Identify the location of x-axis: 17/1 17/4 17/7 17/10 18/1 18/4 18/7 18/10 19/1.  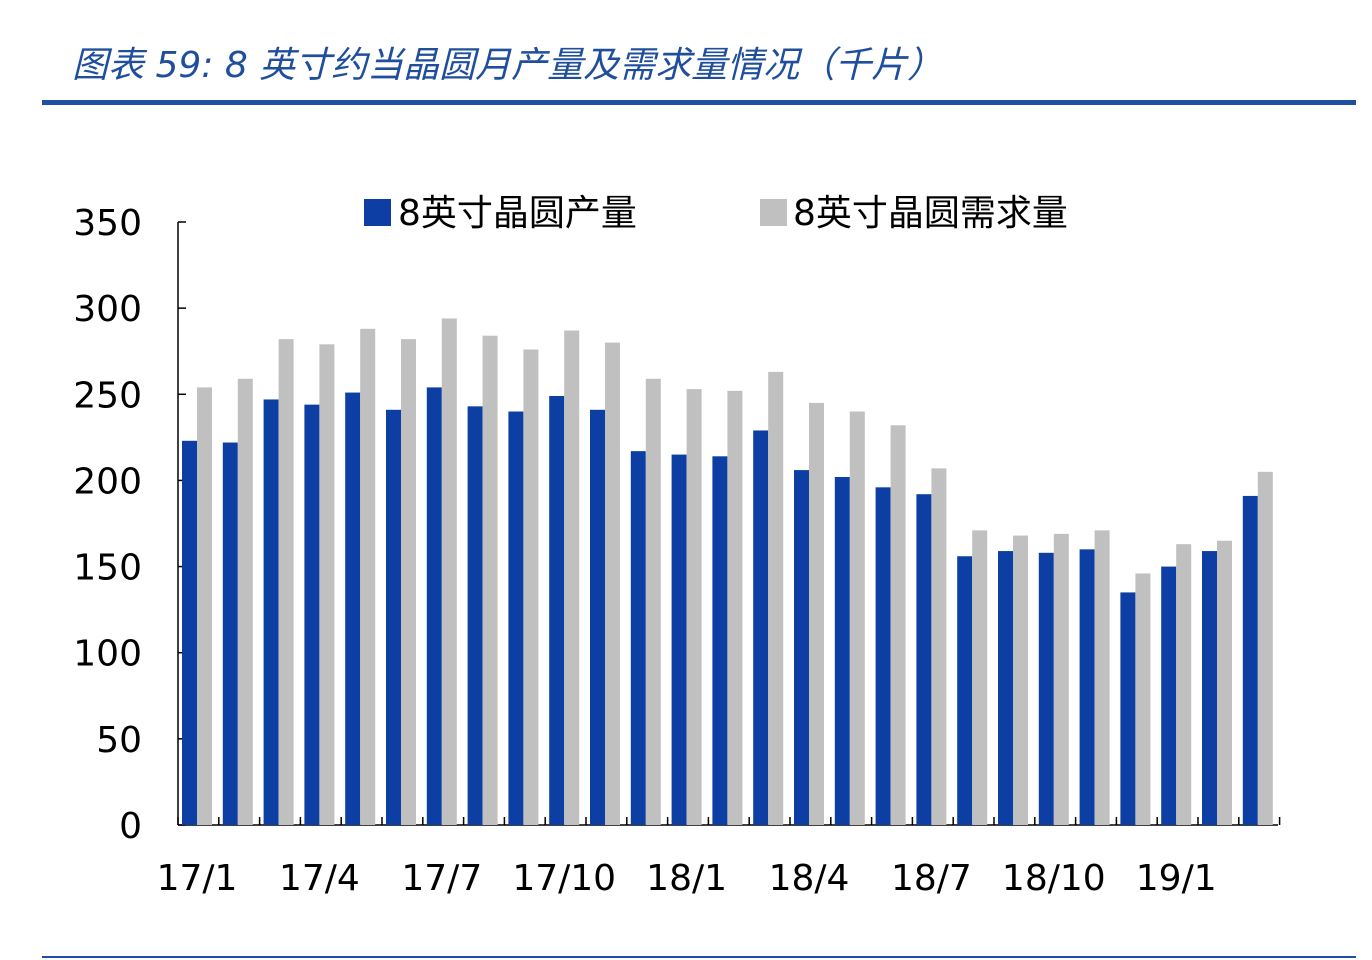
(719, 858).